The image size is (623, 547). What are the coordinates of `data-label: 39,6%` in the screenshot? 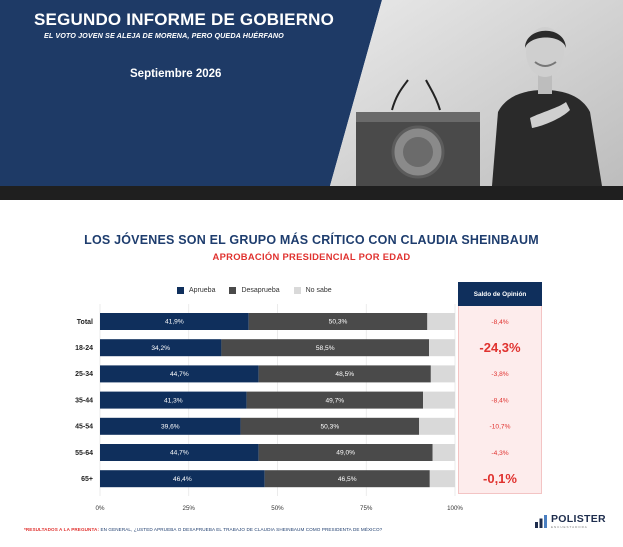 It's located at (170, 427).